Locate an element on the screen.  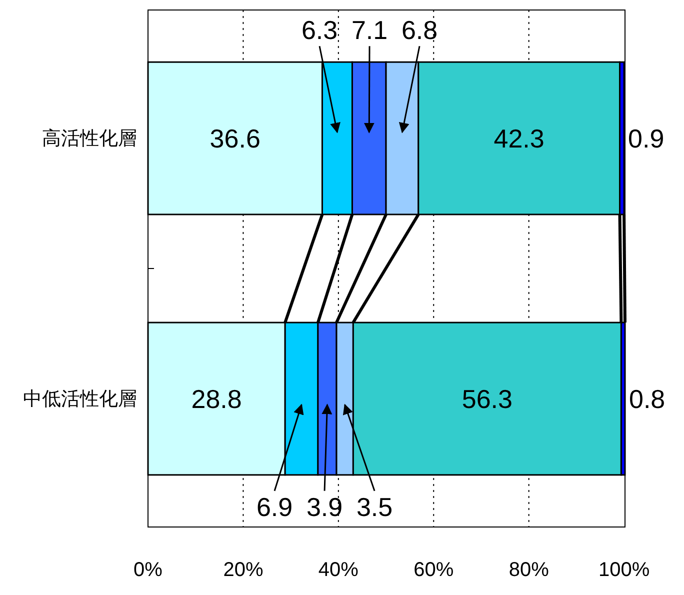
data-label: 3.5 is located at coordinates (374, 507).